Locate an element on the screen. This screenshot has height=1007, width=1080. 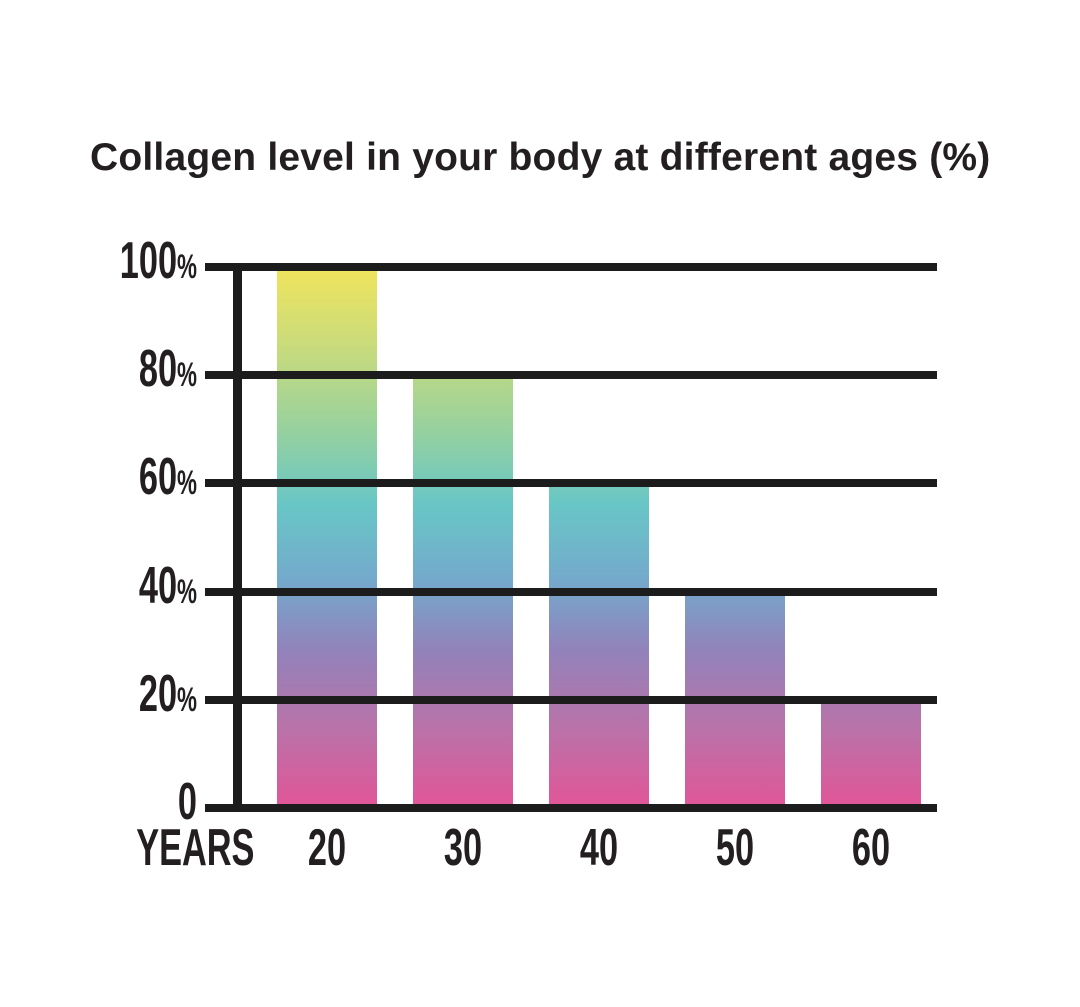
x-tick-label-20: 20 is located at coordinates (327, 848).